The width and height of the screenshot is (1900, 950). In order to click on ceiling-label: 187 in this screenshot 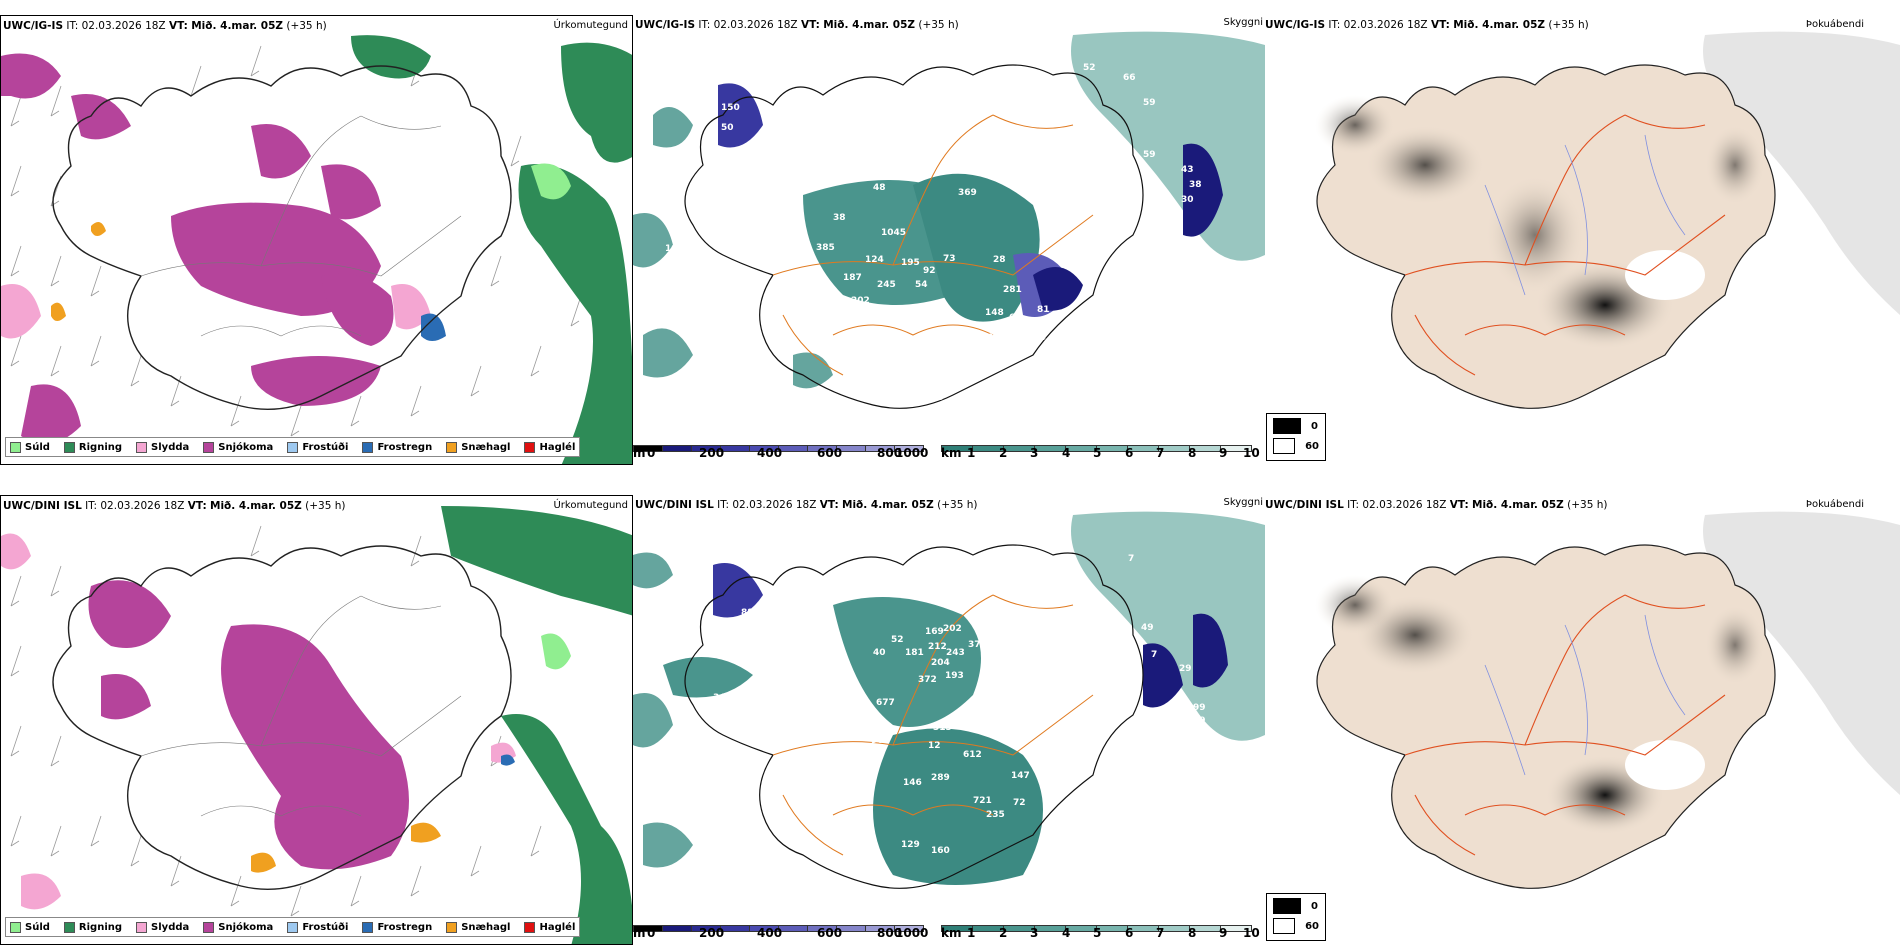, I will do `click(817, 181)`.